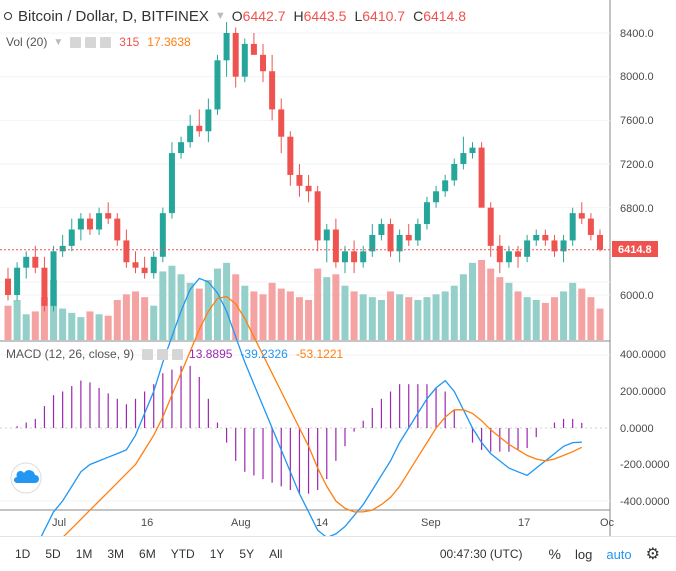 The image size is (676, 571). I want to click on range-6m-button: 6M, so click(147, 554).